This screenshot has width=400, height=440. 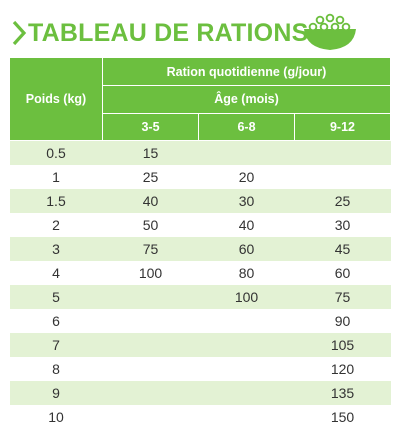 What do you see at coordinates (56, 152) in the screenshot?
I see `poids-cell: 0.5` at bounding box center [56, 152].